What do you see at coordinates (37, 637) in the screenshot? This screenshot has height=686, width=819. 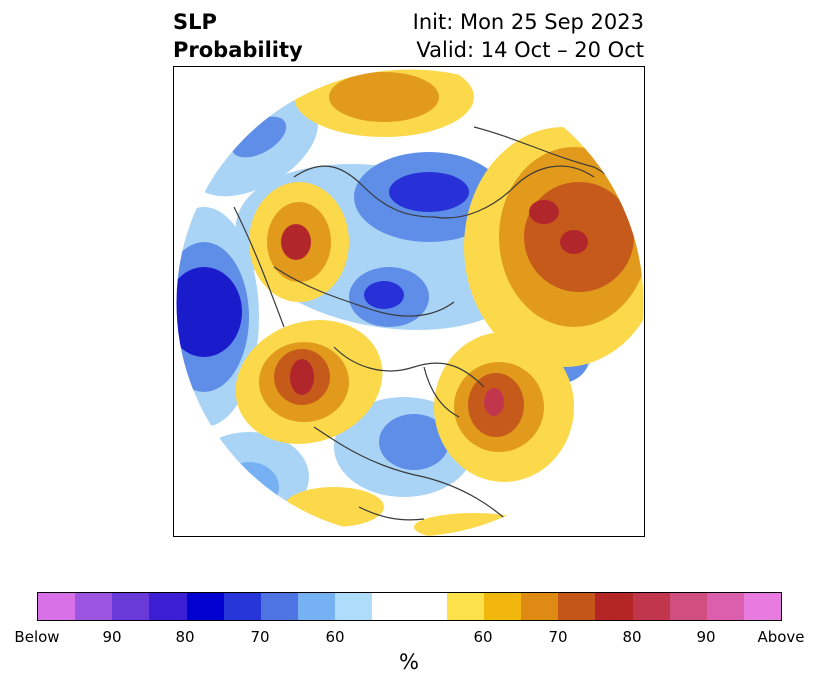 I see `colorbar-tick-label: Below` at bounding box center [37, 637].